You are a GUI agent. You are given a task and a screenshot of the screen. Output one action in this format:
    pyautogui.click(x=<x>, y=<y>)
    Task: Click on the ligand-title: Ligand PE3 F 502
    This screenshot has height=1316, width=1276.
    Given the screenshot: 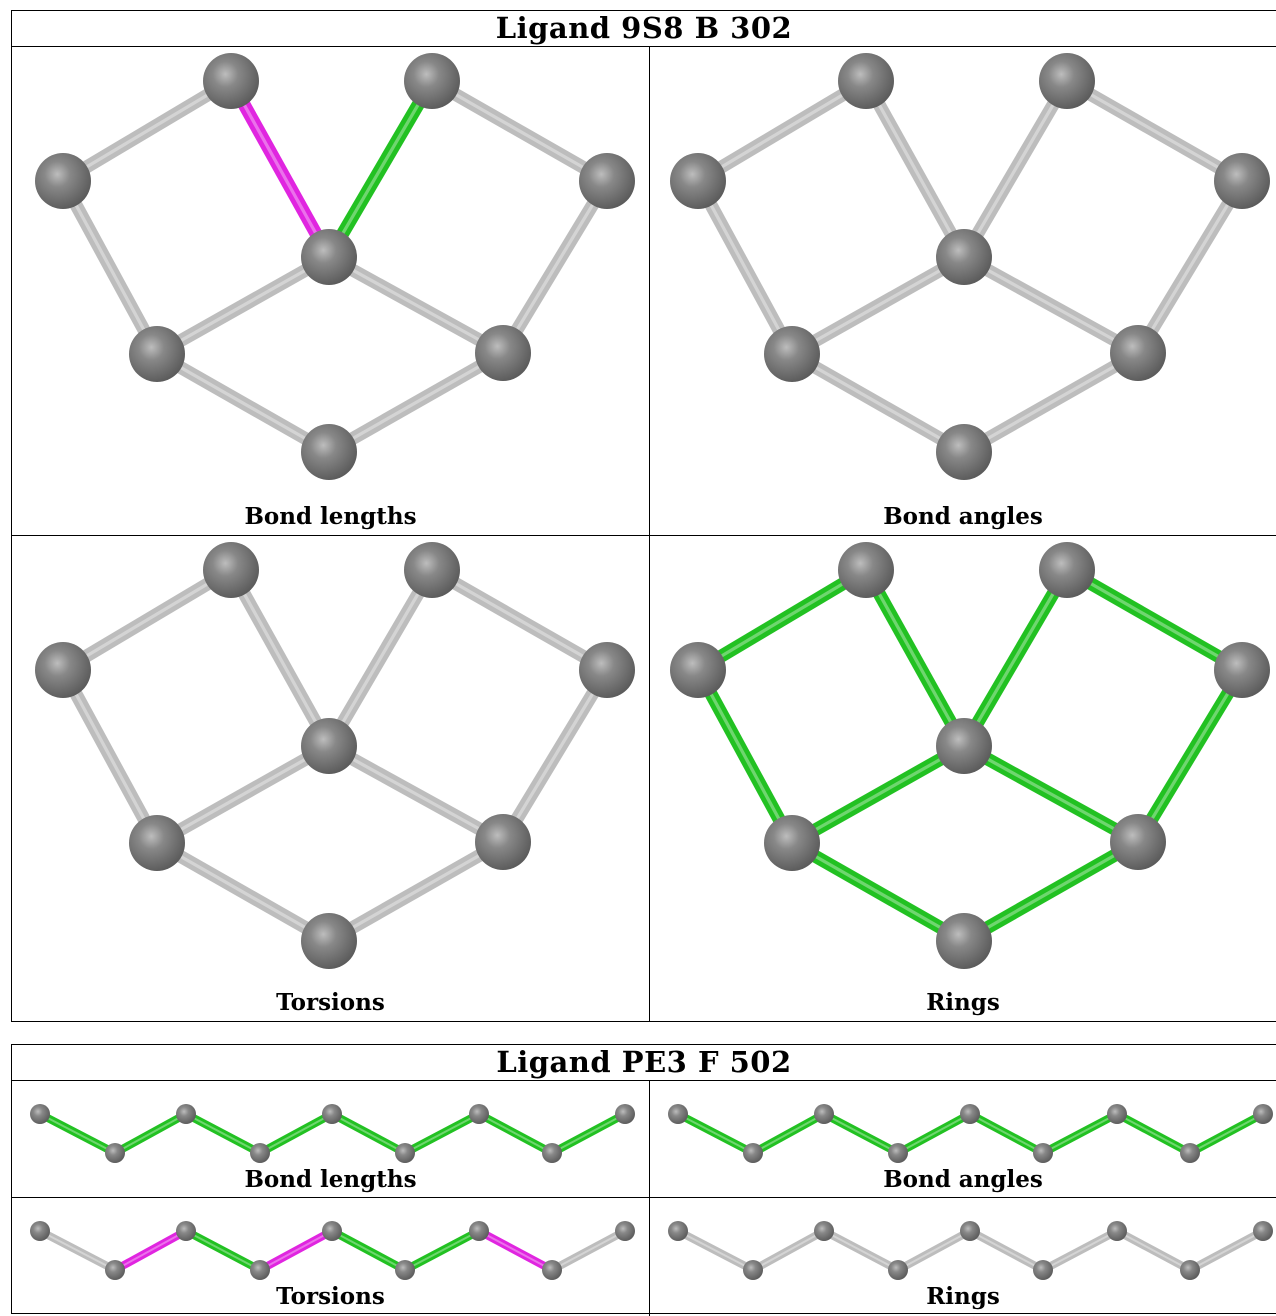 What is the action you would take?
    pyautogui.click(x=644, y=1063)
    